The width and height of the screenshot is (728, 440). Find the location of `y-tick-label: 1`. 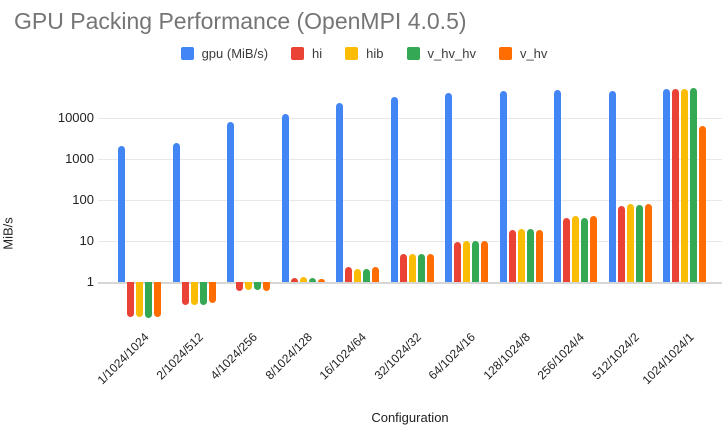

y-tick-label: 1 is located at coordinates (90, 281).